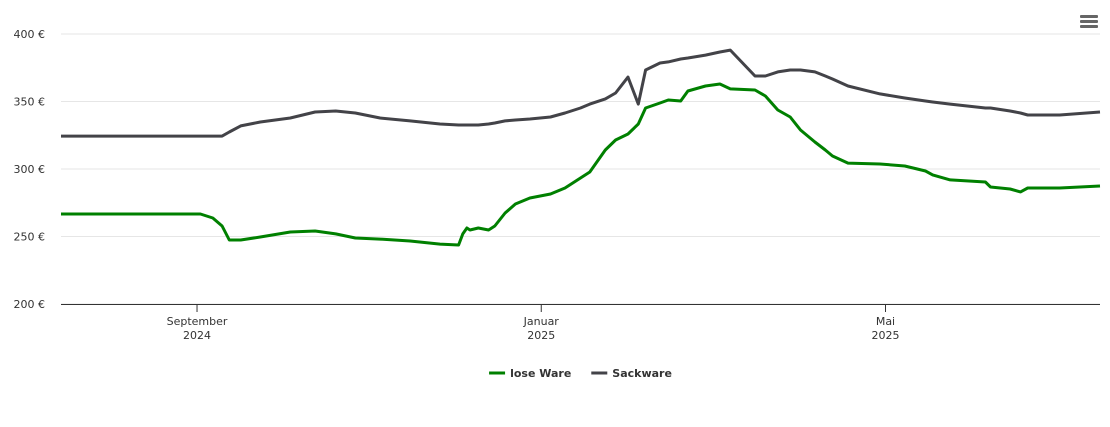 This screenshot has width=1110, height=427. What do you see at coordinates (580, 373) in the screenshot?
I see `legend: lose Ware Sackware` at bounding box center [580, 373].